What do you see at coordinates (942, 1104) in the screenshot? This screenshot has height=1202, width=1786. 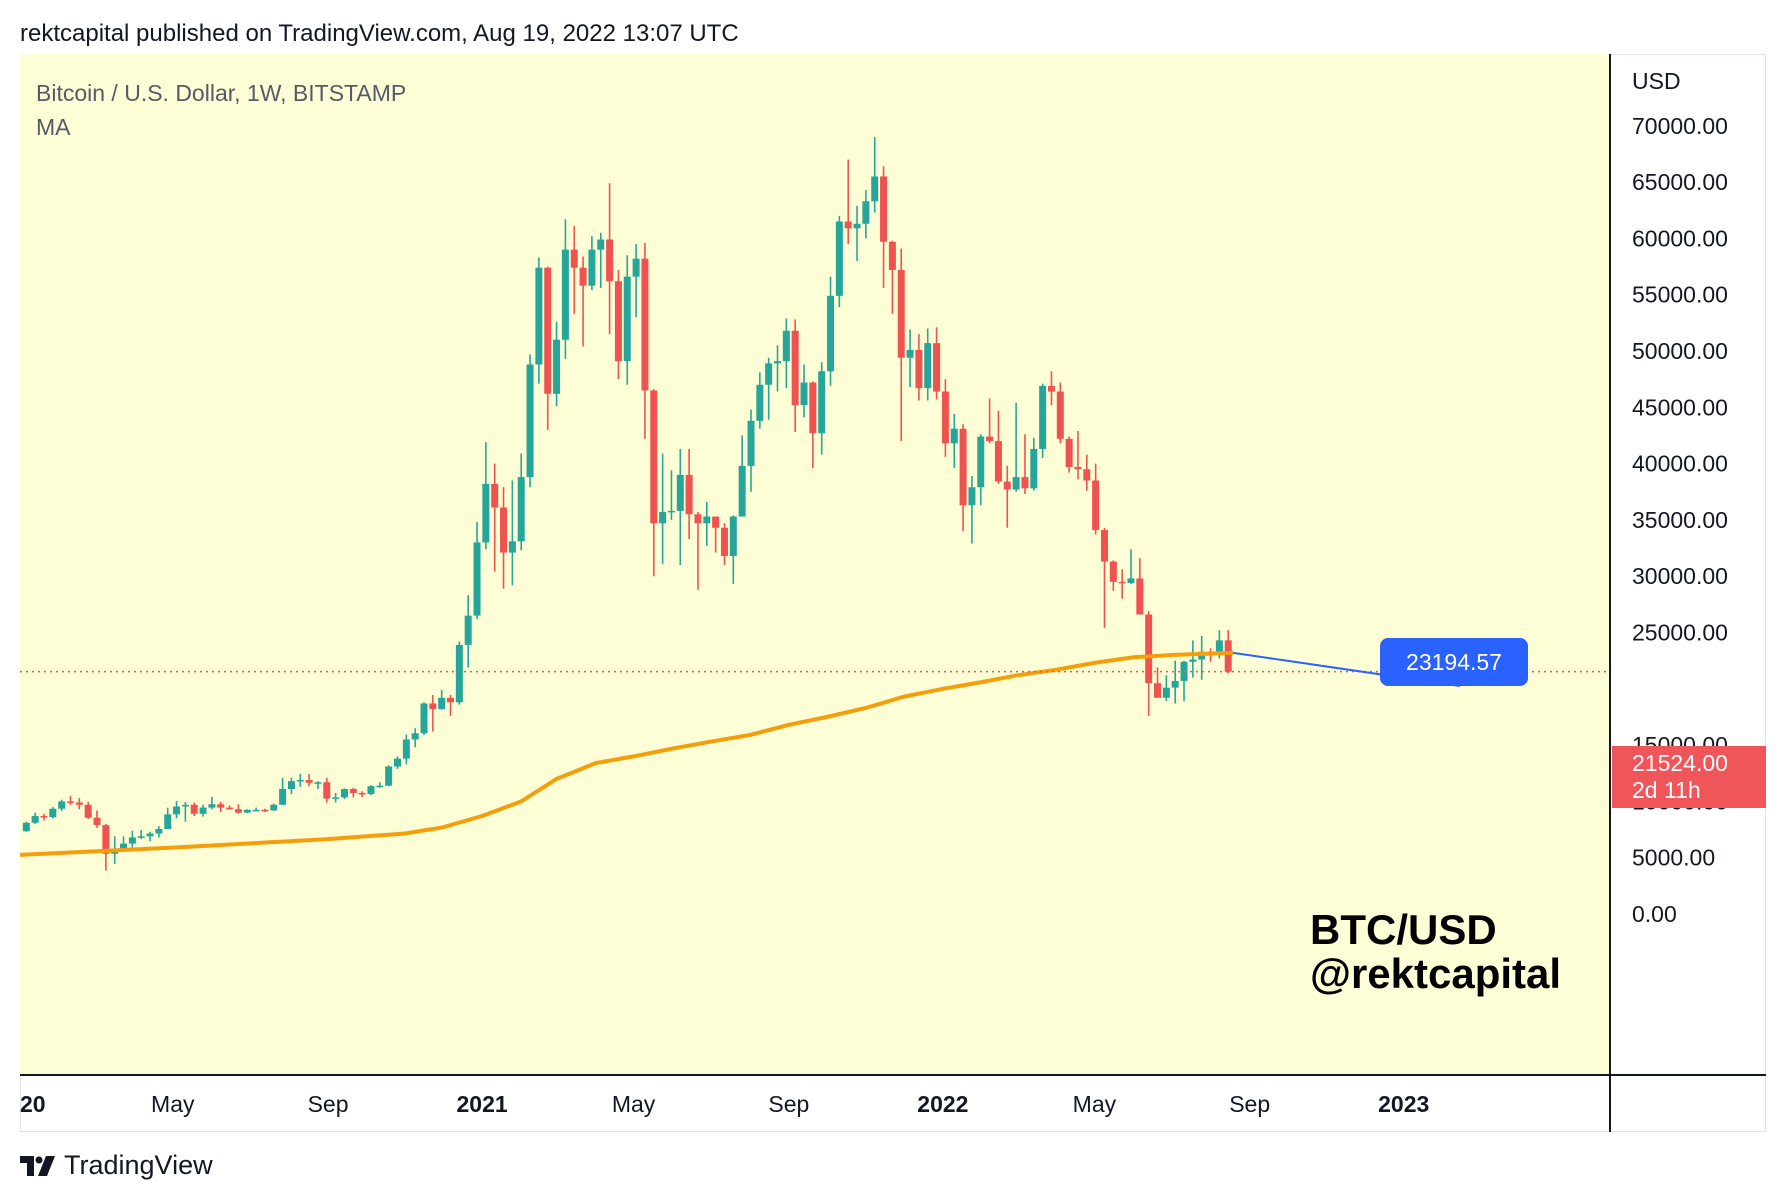 I see `x-tick-label: 2022` at bounding box center [942, 1104].